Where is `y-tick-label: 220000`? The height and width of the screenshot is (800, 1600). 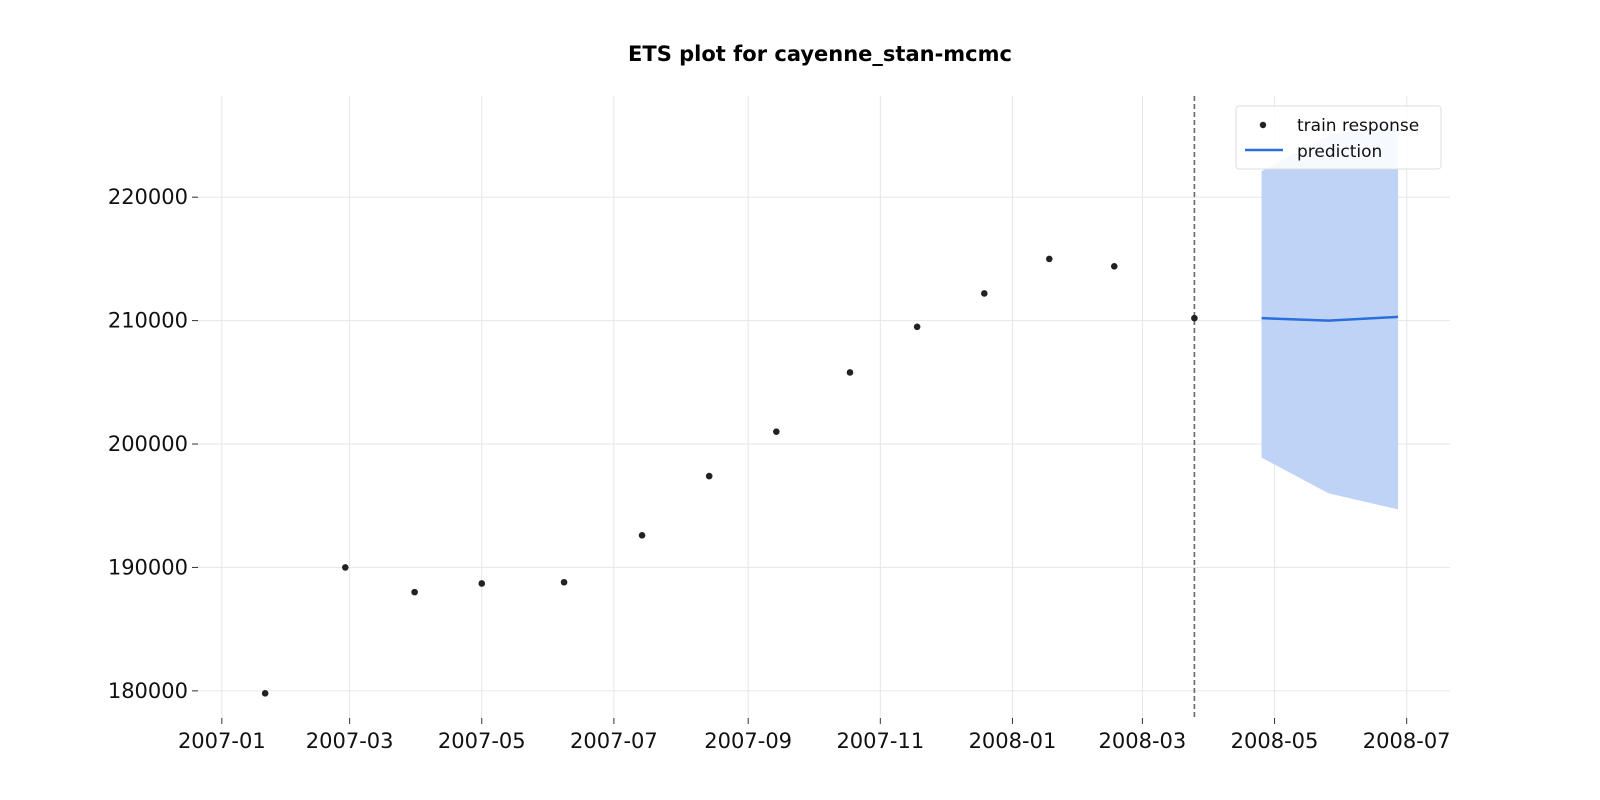
y-tick-label: 220000 is located at coordinates (148, 197).